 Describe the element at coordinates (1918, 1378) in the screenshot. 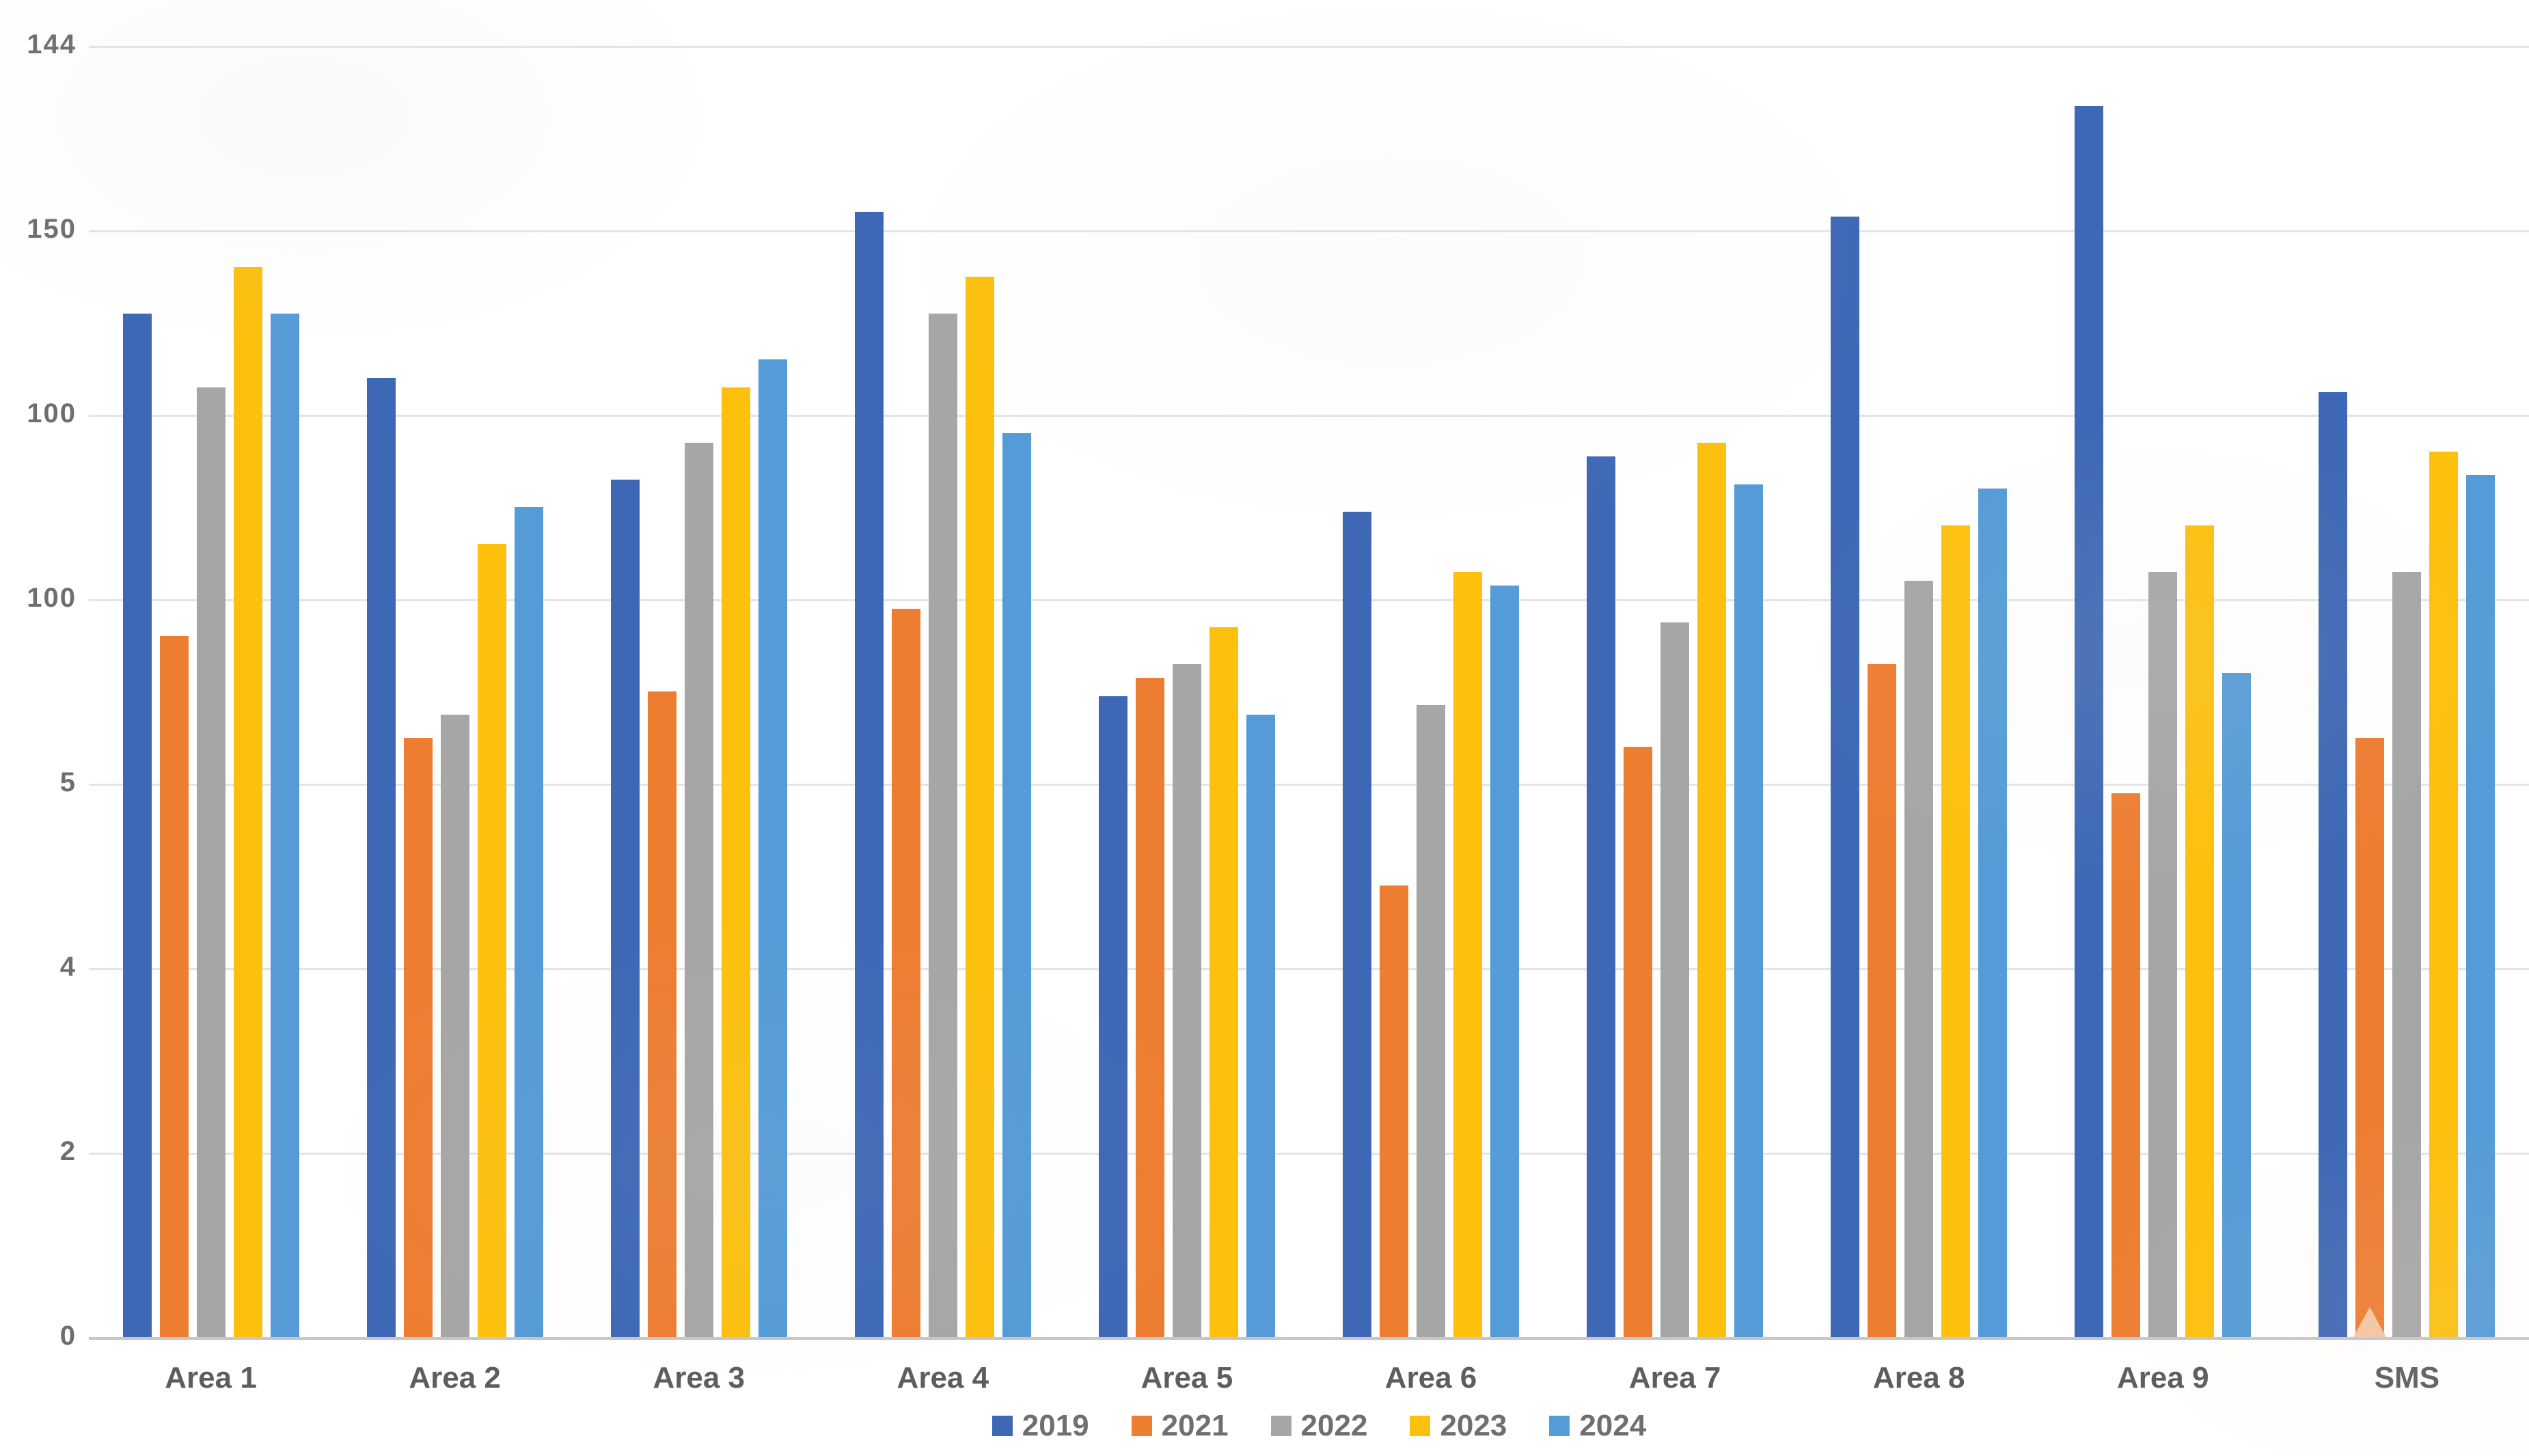

I see `x-axis-label-area-8: Area 8` at that location.